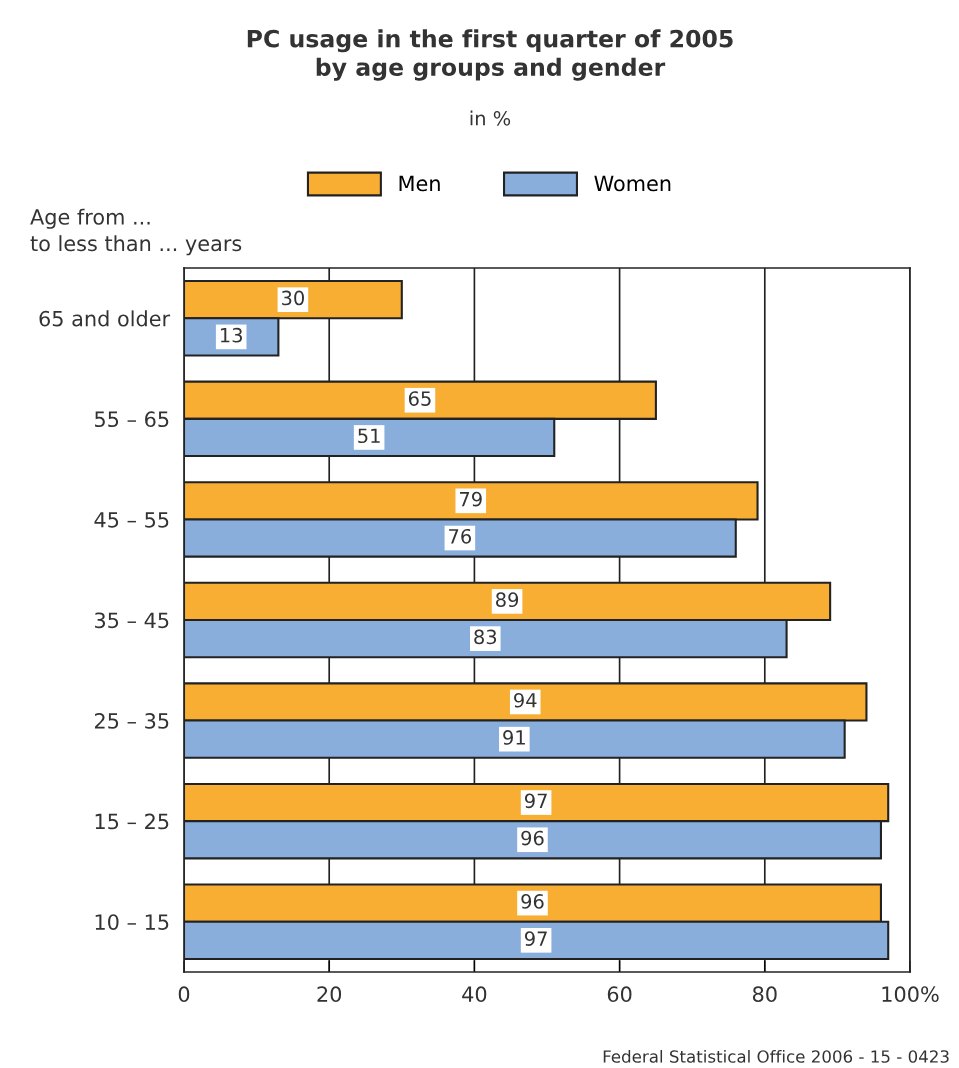 This screenshot has height=1068, width=959. Describe the element at coordinates (293, 298) in the screenshot. I see `data-label: 30` at that location.